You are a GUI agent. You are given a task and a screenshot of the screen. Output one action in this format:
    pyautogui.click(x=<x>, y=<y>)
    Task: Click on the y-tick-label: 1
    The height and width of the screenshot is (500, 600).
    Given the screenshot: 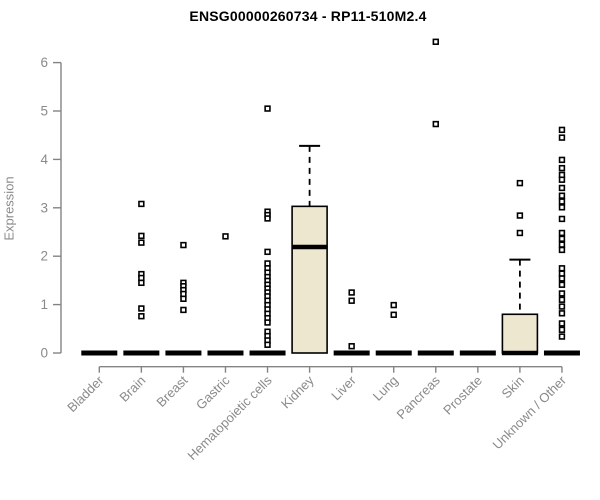 What is the action you would take?
    pyautogui.click(x=44, y=304)
    